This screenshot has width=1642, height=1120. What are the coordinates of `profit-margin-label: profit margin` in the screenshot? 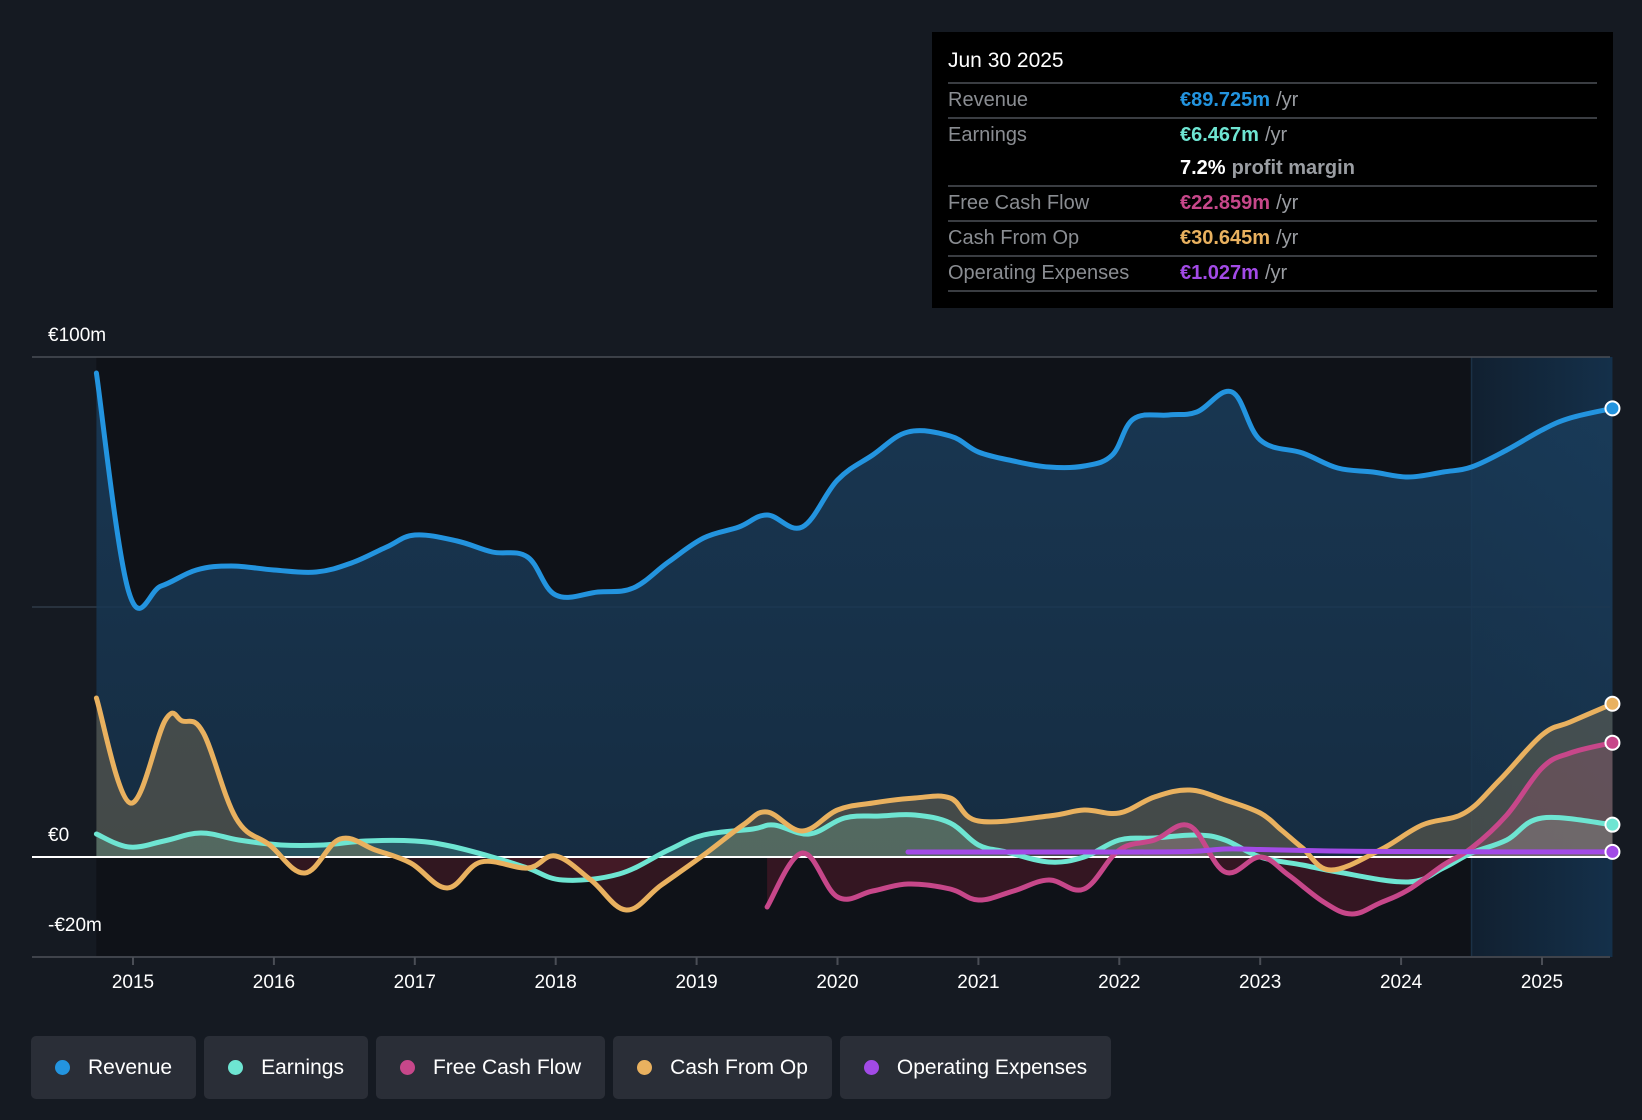 It's located at (1293, 168).